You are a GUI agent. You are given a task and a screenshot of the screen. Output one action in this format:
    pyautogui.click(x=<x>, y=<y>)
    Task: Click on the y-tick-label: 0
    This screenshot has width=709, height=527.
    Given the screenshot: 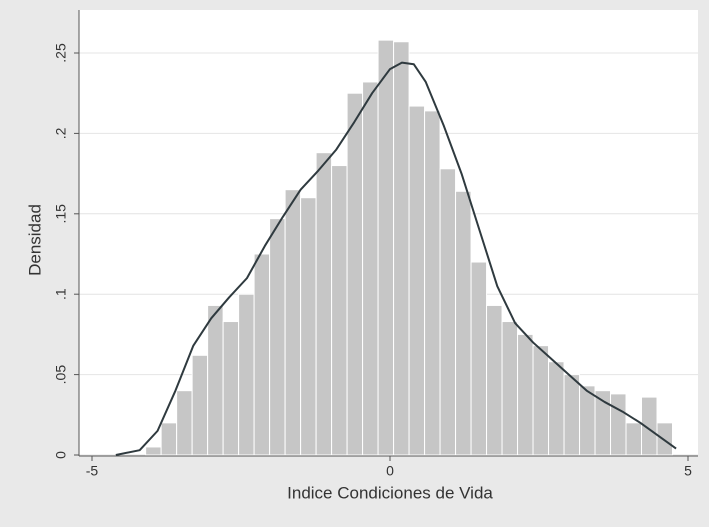 What is the action you would take?
    pyautogui.click(x=61, y=455)
    